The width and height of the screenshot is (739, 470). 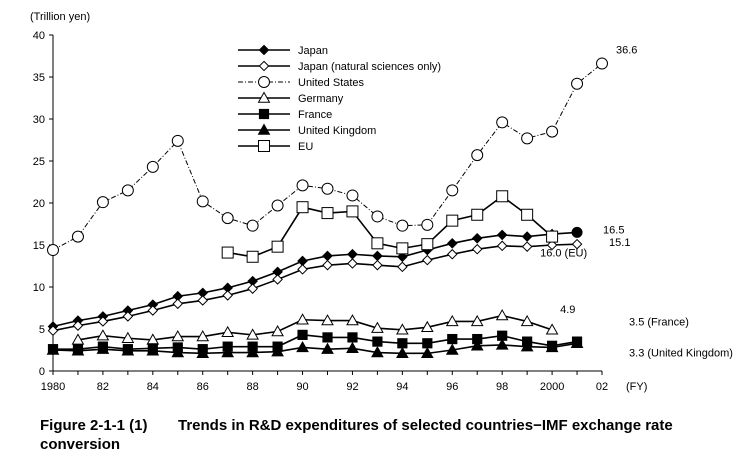 I want to click on series-germany, so click(x=315, y=327).